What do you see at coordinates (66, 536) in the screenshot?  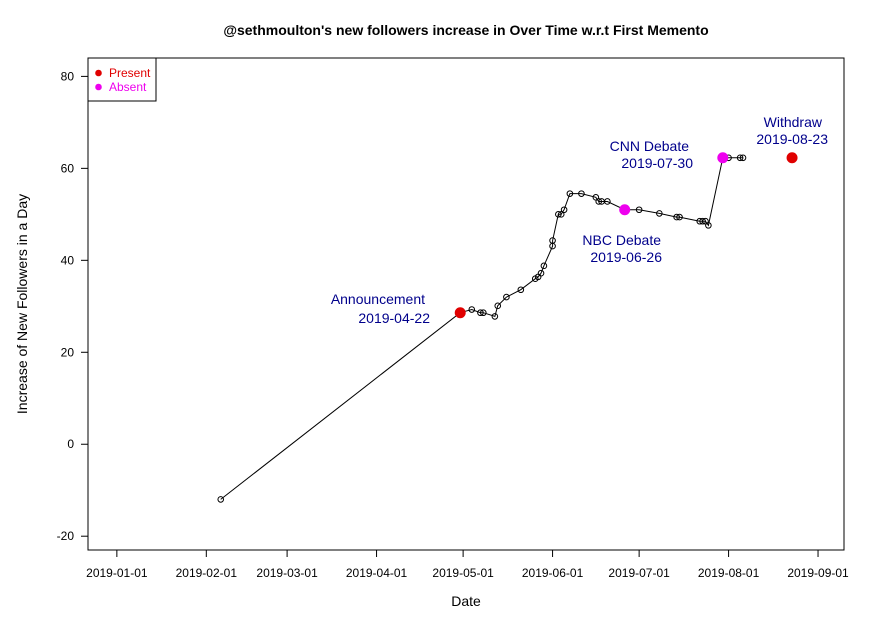 I see `y-tick-label: -20` at bounding box center [66, 536].